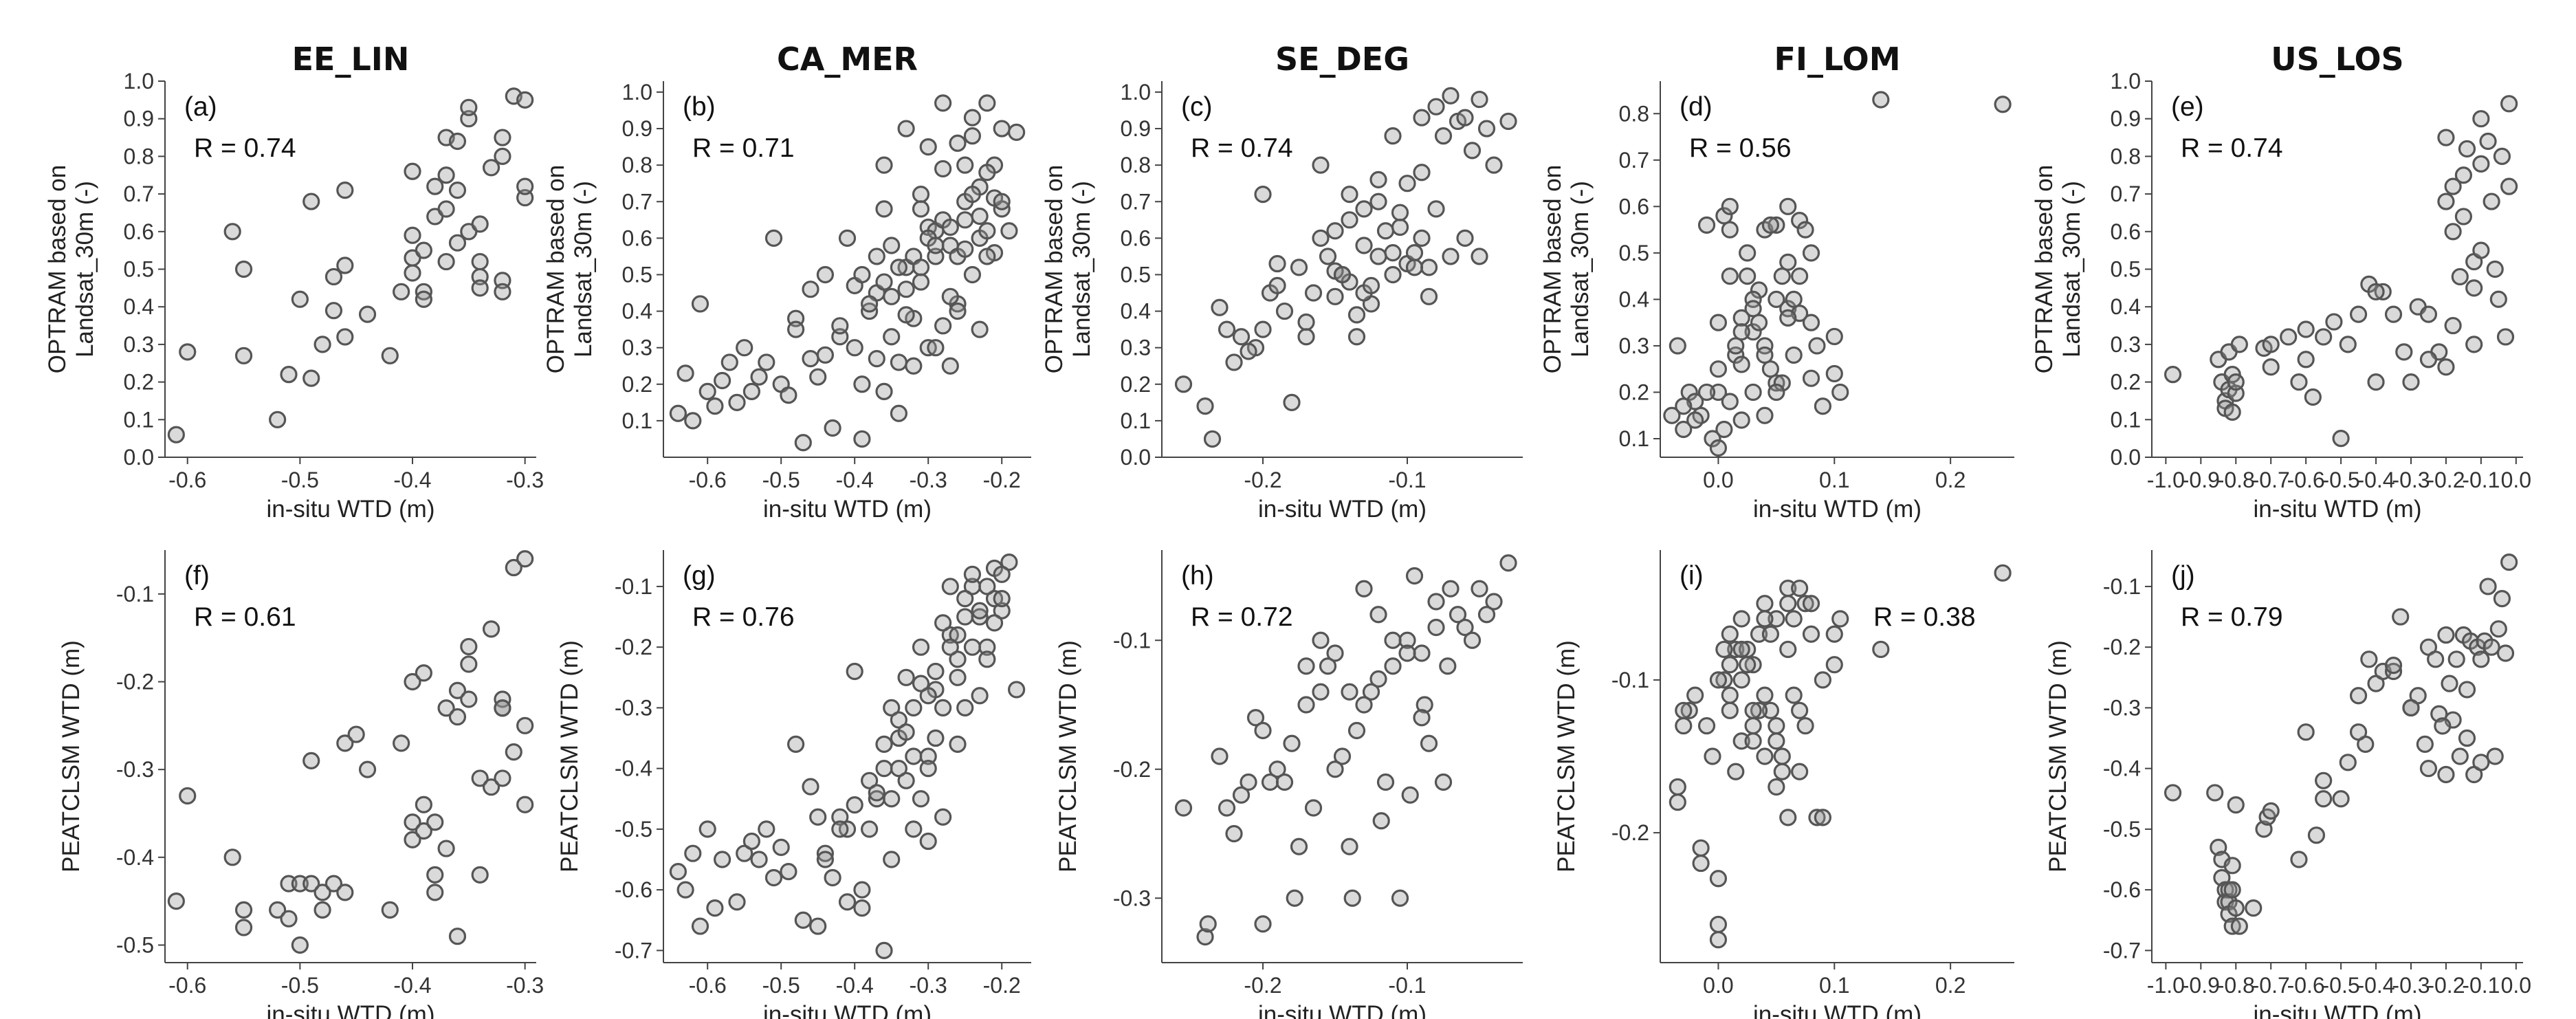  I want to click on panel-c-y-axis-label: OPTRAM based on, so click(1054, 269).